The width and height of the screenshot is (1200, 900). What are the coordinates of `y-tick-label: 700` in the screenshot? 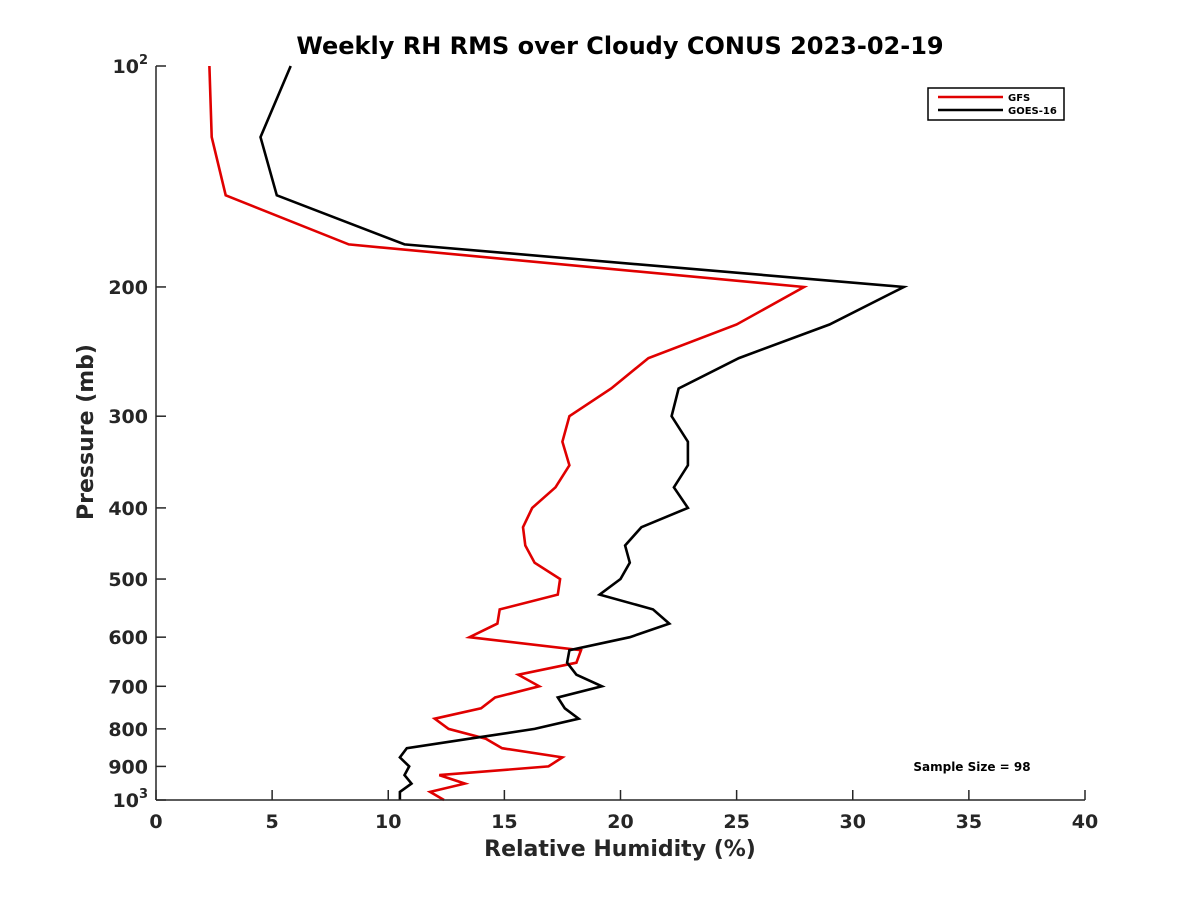 It's located at (128, 687).